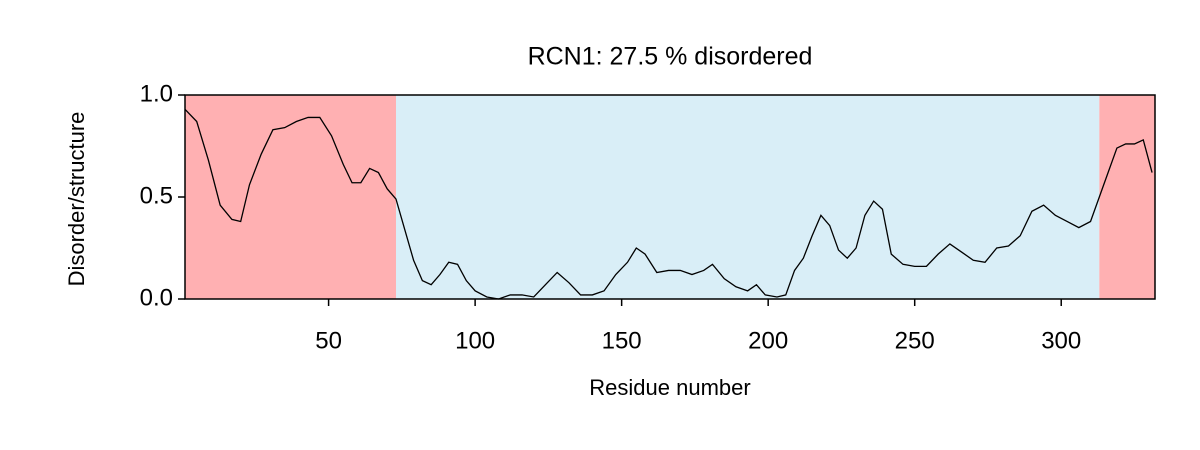 The height and width of the screenshot is (450, 1200). Describe the element at coordinates (768, 340) in the screenshot. I see `x-tick-label: 200` at that location.